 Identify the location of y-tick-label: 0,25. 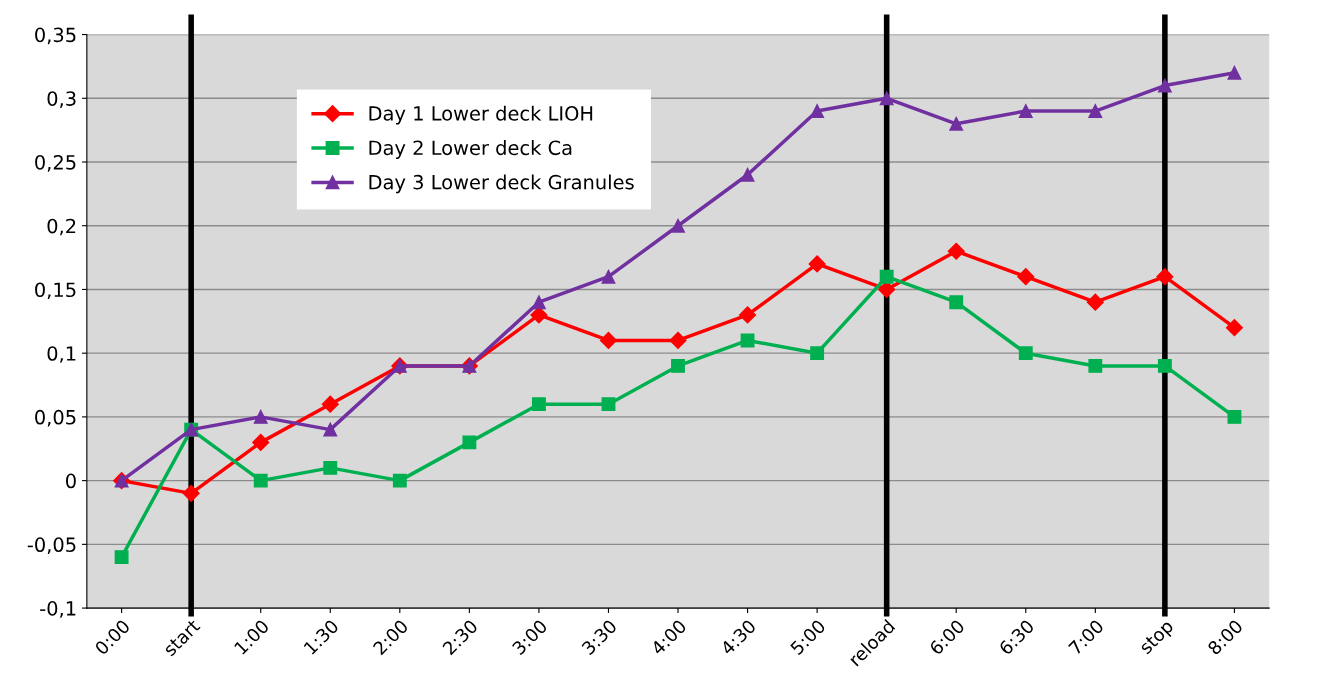
(55, 163).